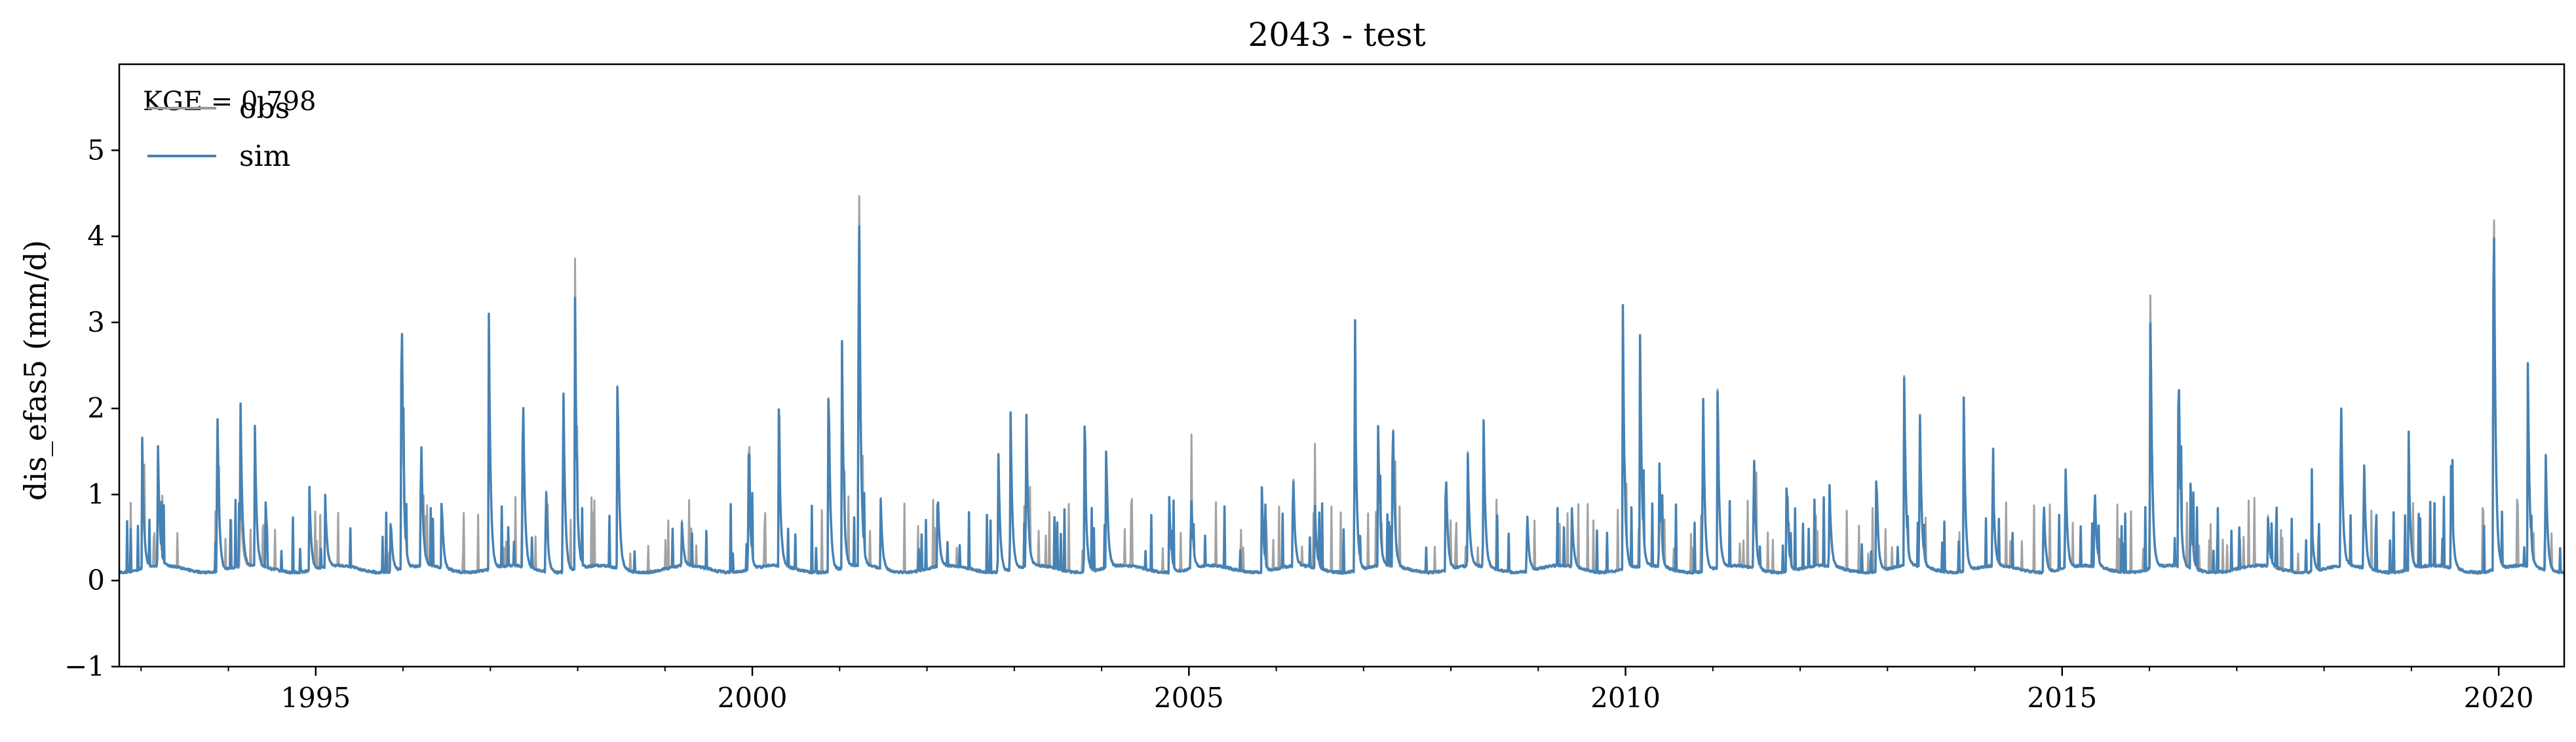 Image resolution: width=2576 pixels, height=742 pixels. I want to click on x-tick-label: 2005, so click(1189, 698).